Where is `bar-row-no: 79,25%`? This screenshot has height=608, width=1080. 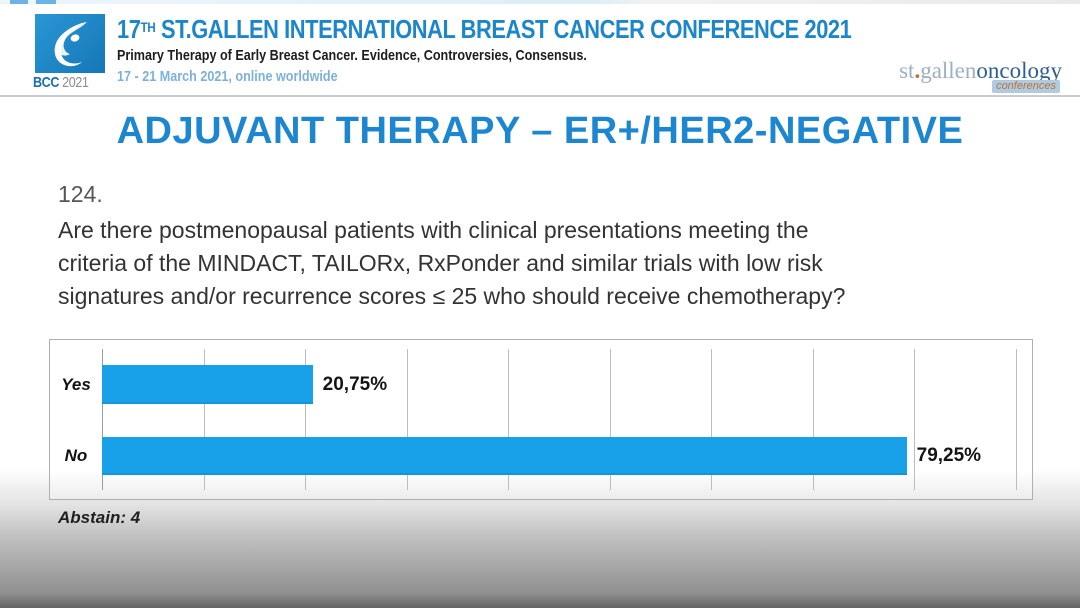
bar-row-no: 79,25% is located at coordinates (566, 456).